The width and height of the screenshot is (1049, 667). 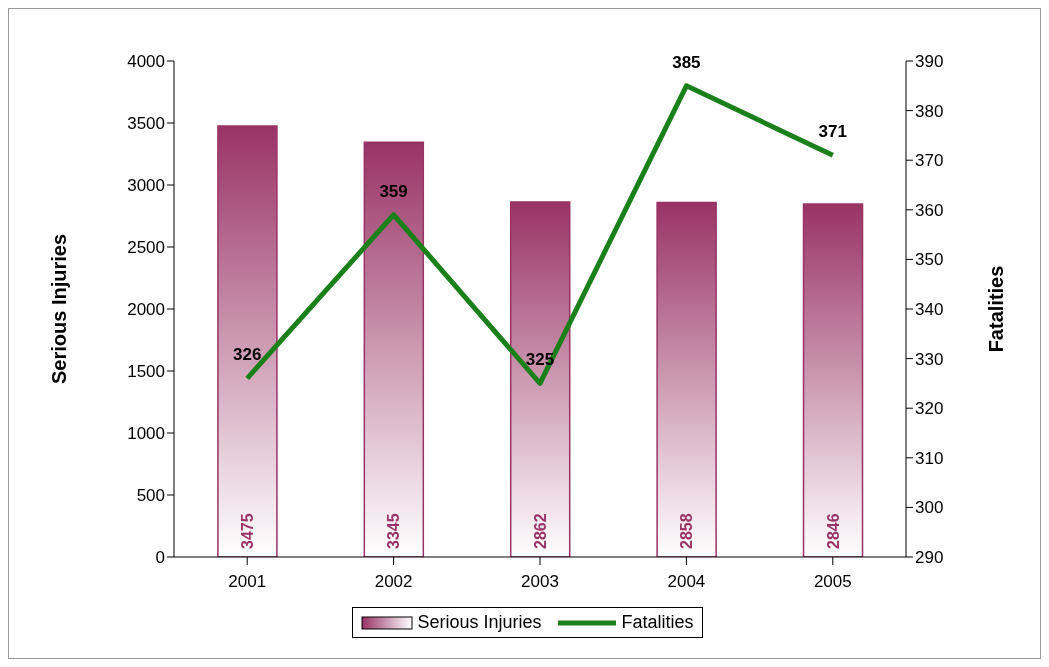 I want to click on y2-tick-label: 320, so click(x=929, y=409).